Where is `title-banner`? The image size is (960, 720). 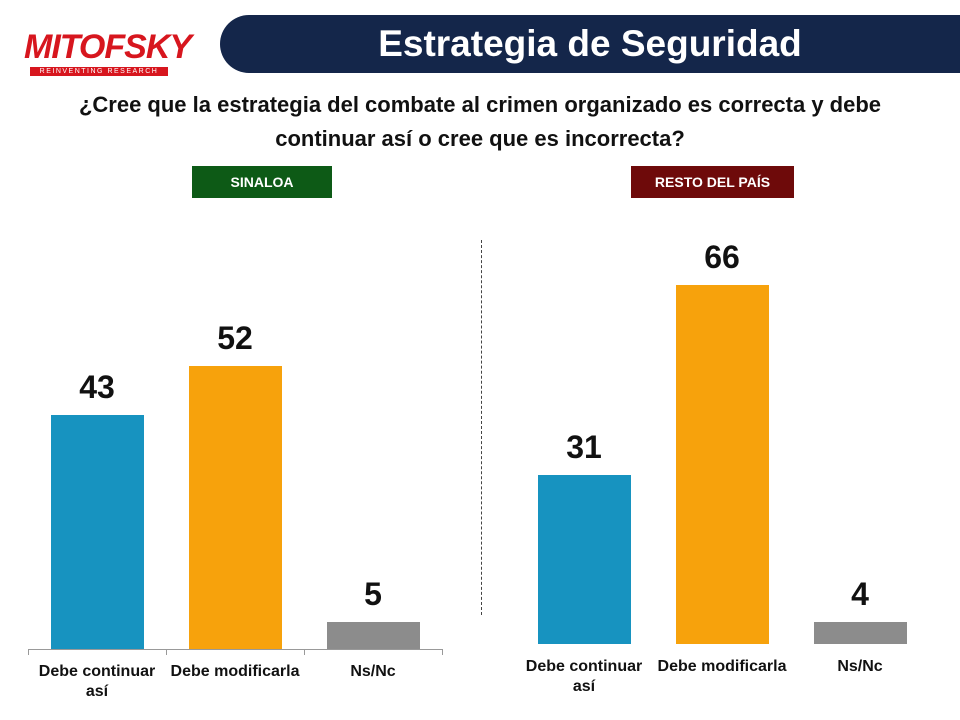 title-banner is located at coordinates (590, 44).